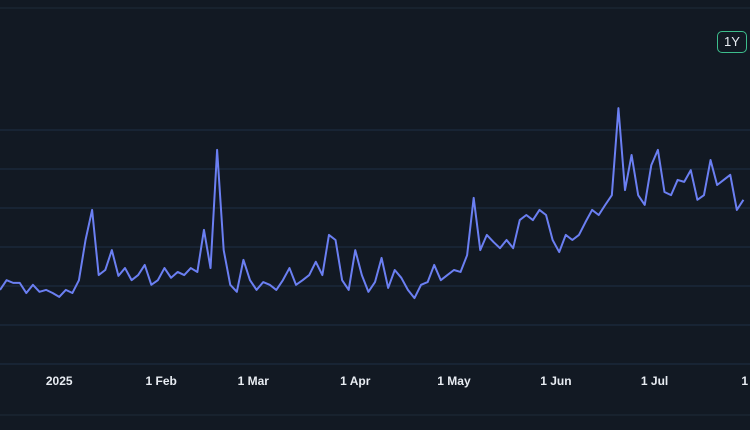 This screenshot has width=750, height=430. What do you see at coordinates (355, 381) in the screenshot?
I see `x-tick-label: 1 Apr` at bounding box center [355, 381].